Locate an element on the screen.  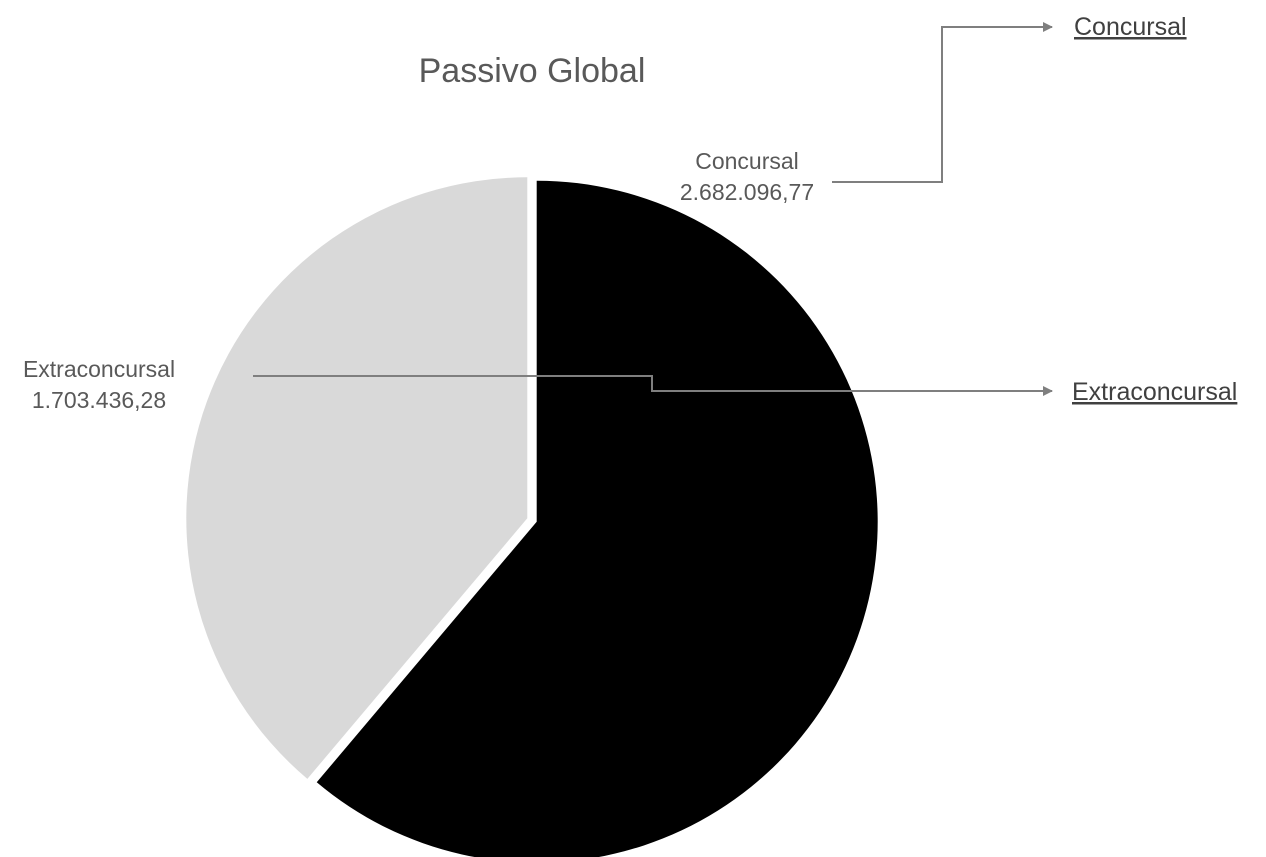
data-label-concursal-name: Concursal is located at coordinates (747, 161).